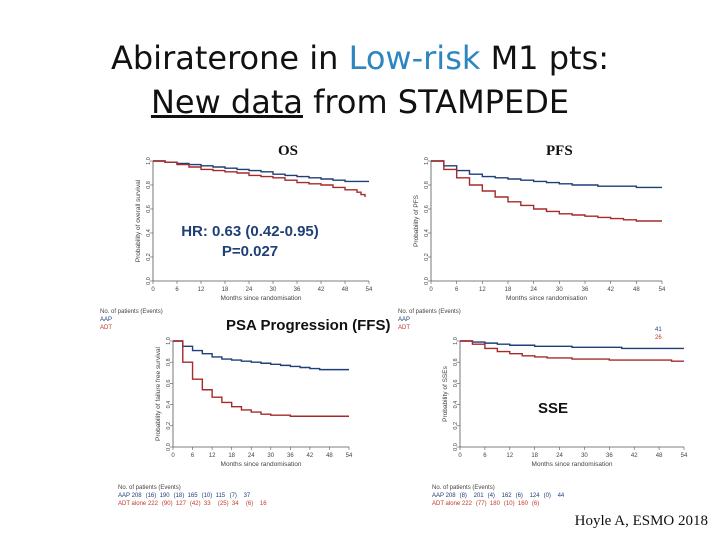 Image resolution: width=720 pixels, height=540 pixels. I want to click on sse-risk-value: (8), so click(463, 496).